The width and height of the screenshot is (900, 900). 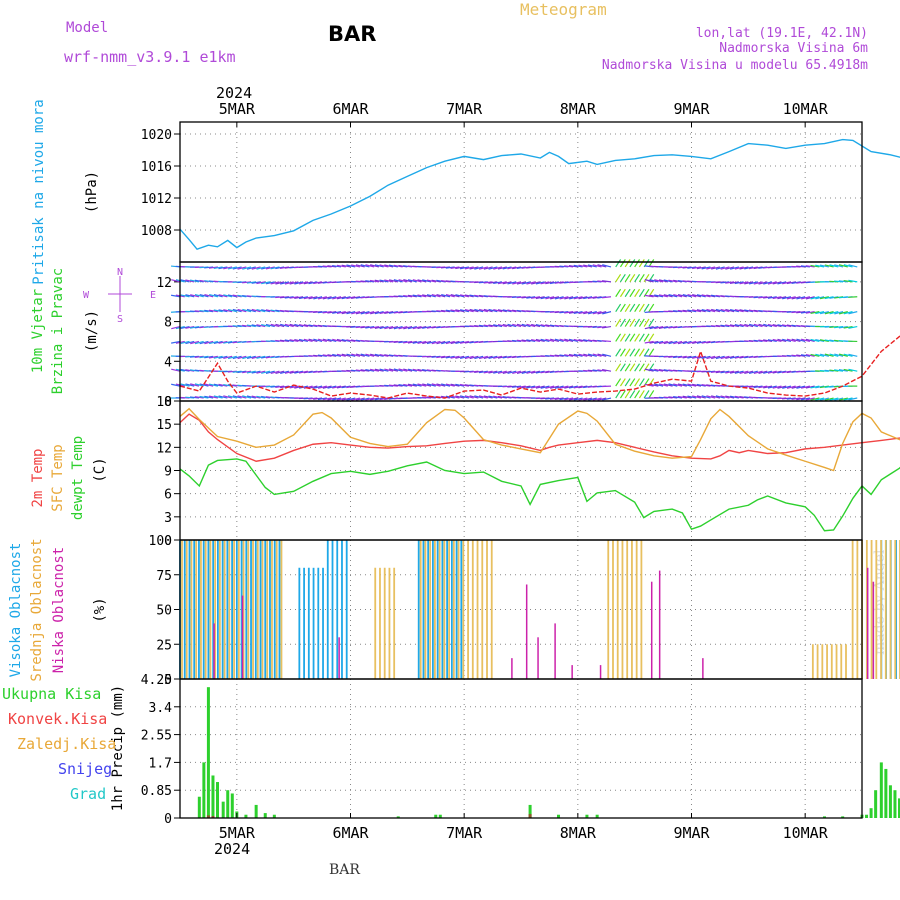 What do you see at coordinates (344, 870) in the screenshot?
I see `footer-station: BAR` at bounding box center [344, 870].